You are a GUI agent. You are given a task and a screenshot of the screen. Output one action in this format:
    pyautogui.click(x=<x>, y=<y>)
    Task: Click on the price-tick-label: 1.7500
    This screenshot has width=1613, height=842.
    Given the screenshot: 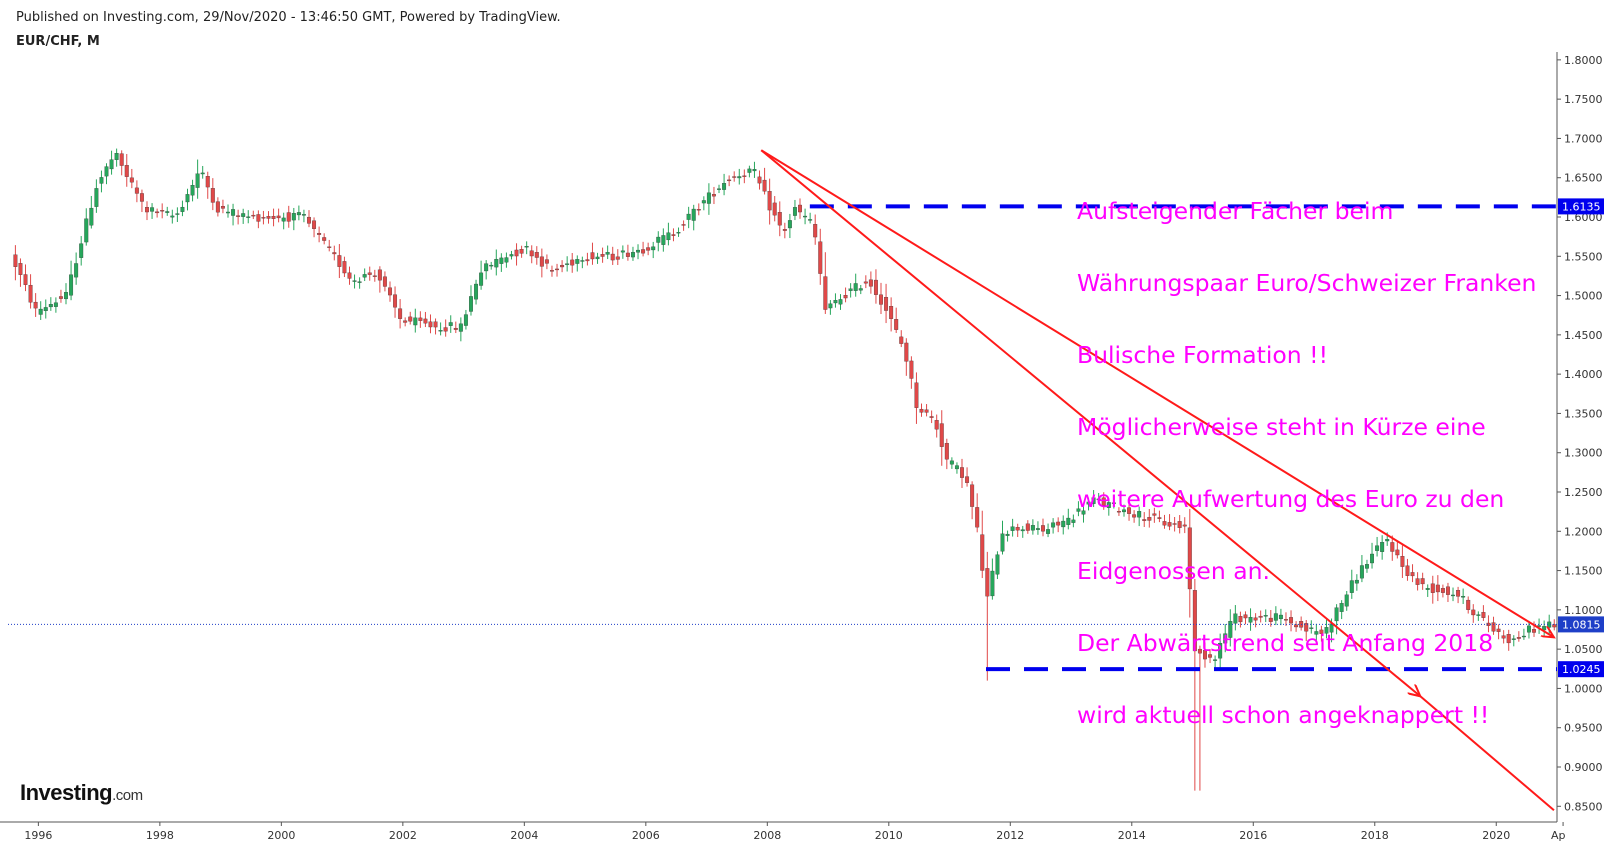 What is the action you would take?
    pyautogui.click(x=1583, y=99)
    